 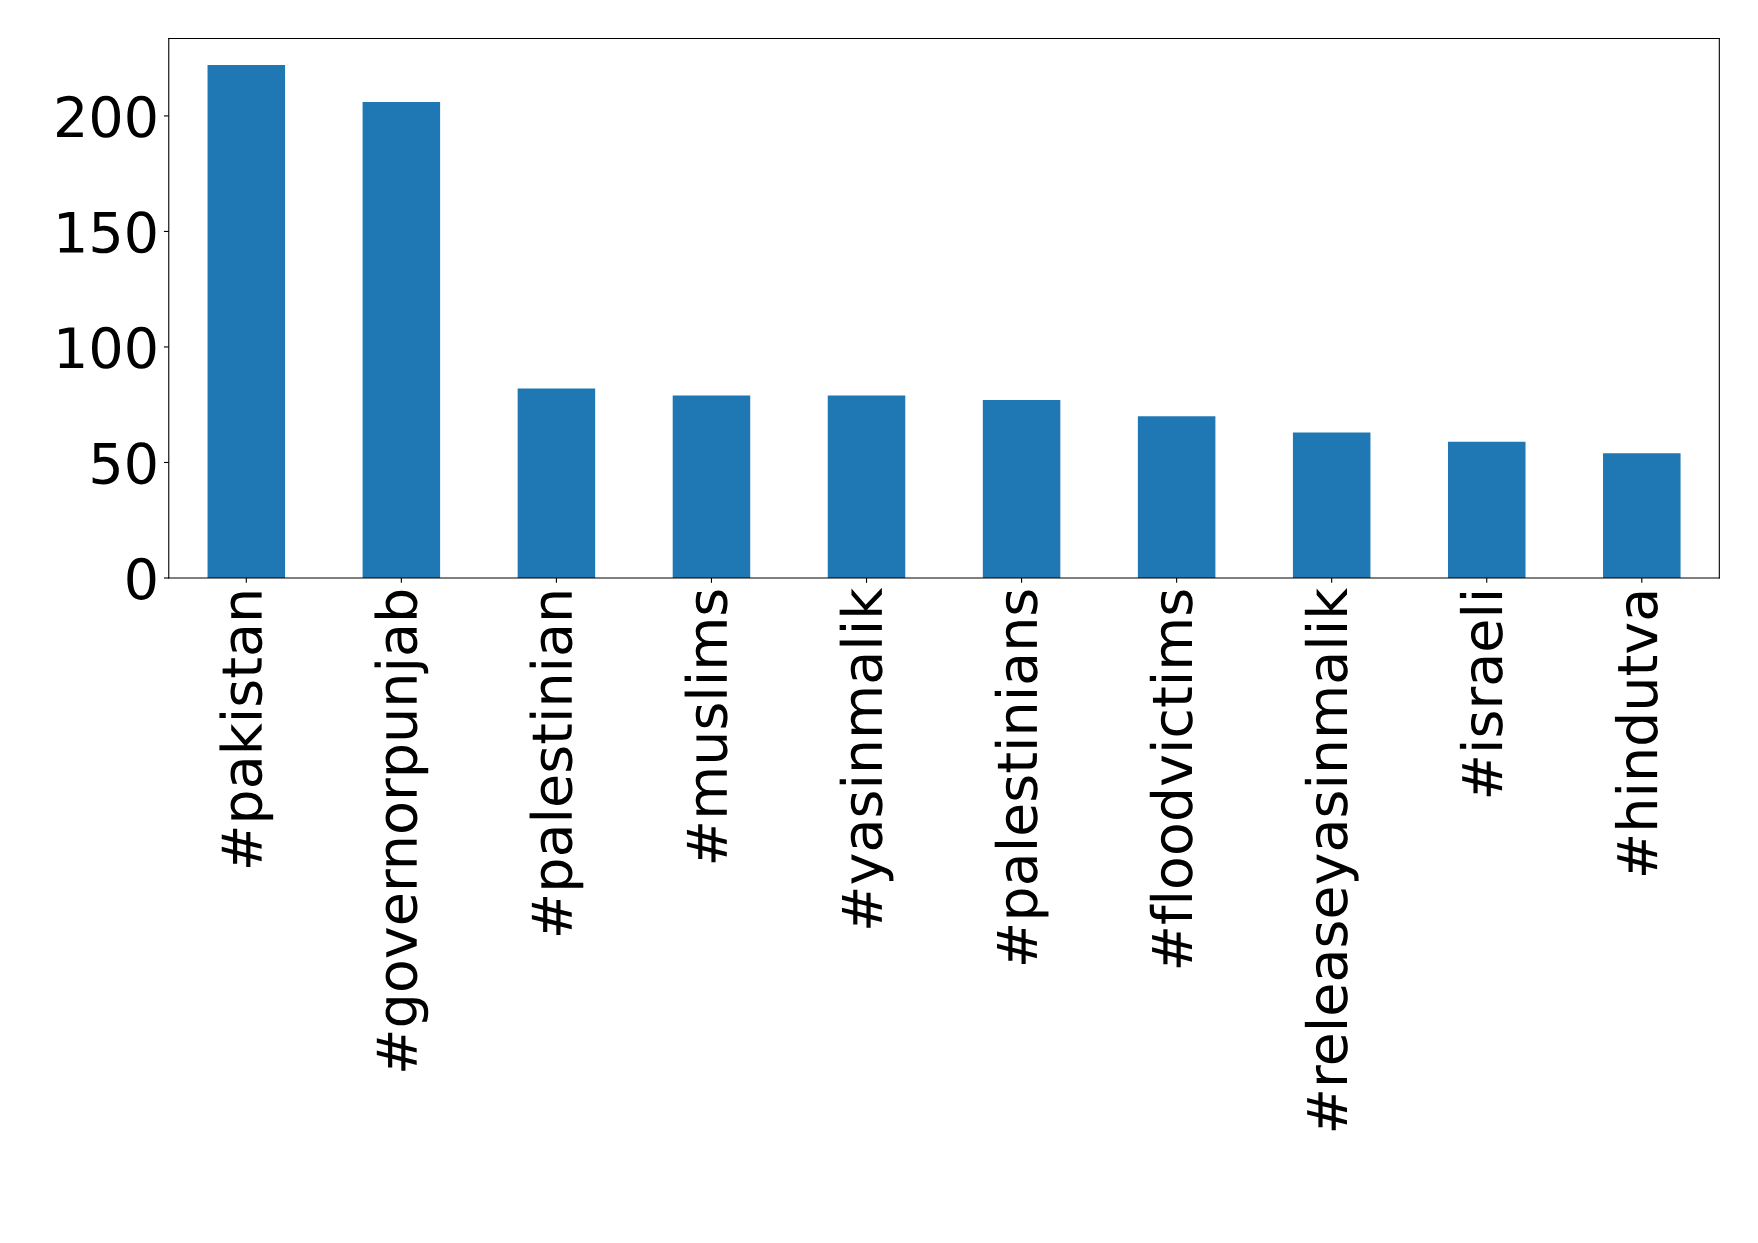 What do you see at coordinates (106, 116) in the screenshot?
I see `y-tick-label: 200` at bounding box center [106, 116].